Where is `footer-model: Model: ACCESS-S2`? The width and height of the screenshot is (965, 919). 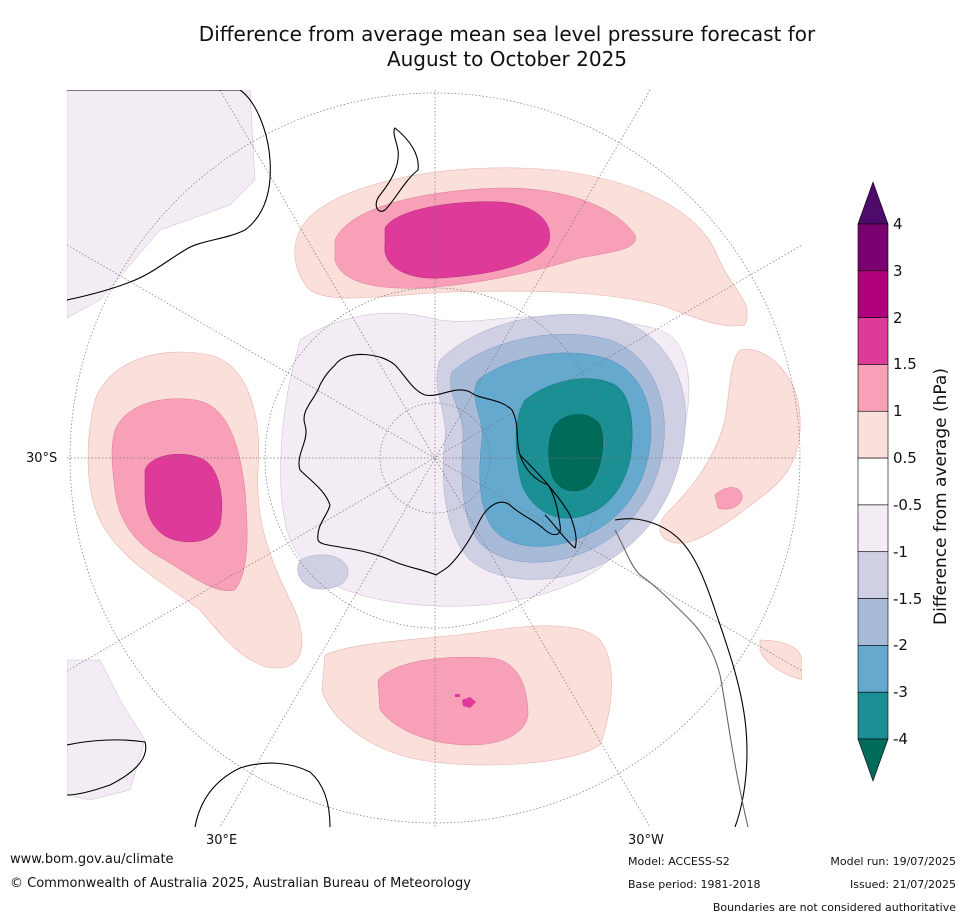 footer-model: Model: ACCESS-S2 is located at coordinates (679, 861).